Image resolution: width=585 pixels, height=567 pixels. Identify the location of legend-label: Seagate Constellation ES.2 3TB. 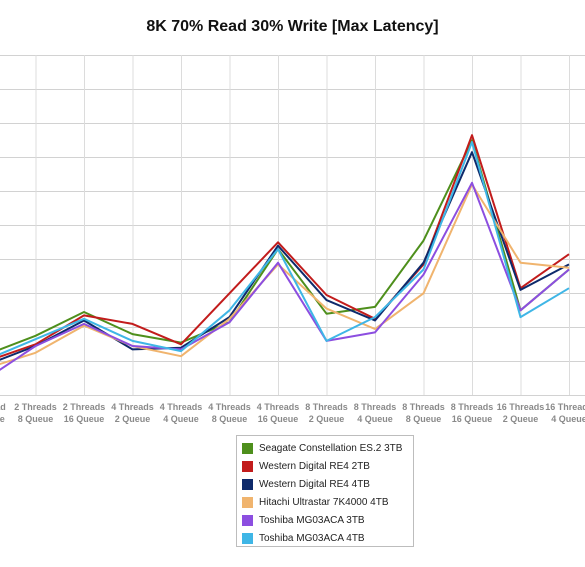
(331, 448).